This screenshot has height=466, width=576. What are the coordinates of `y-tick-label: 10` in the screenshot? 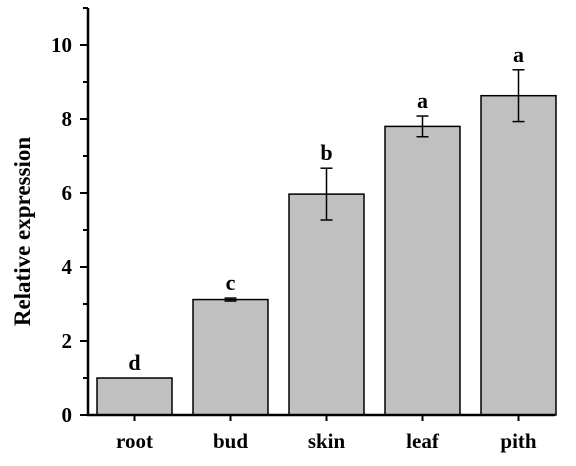 It's located at (61, 45).